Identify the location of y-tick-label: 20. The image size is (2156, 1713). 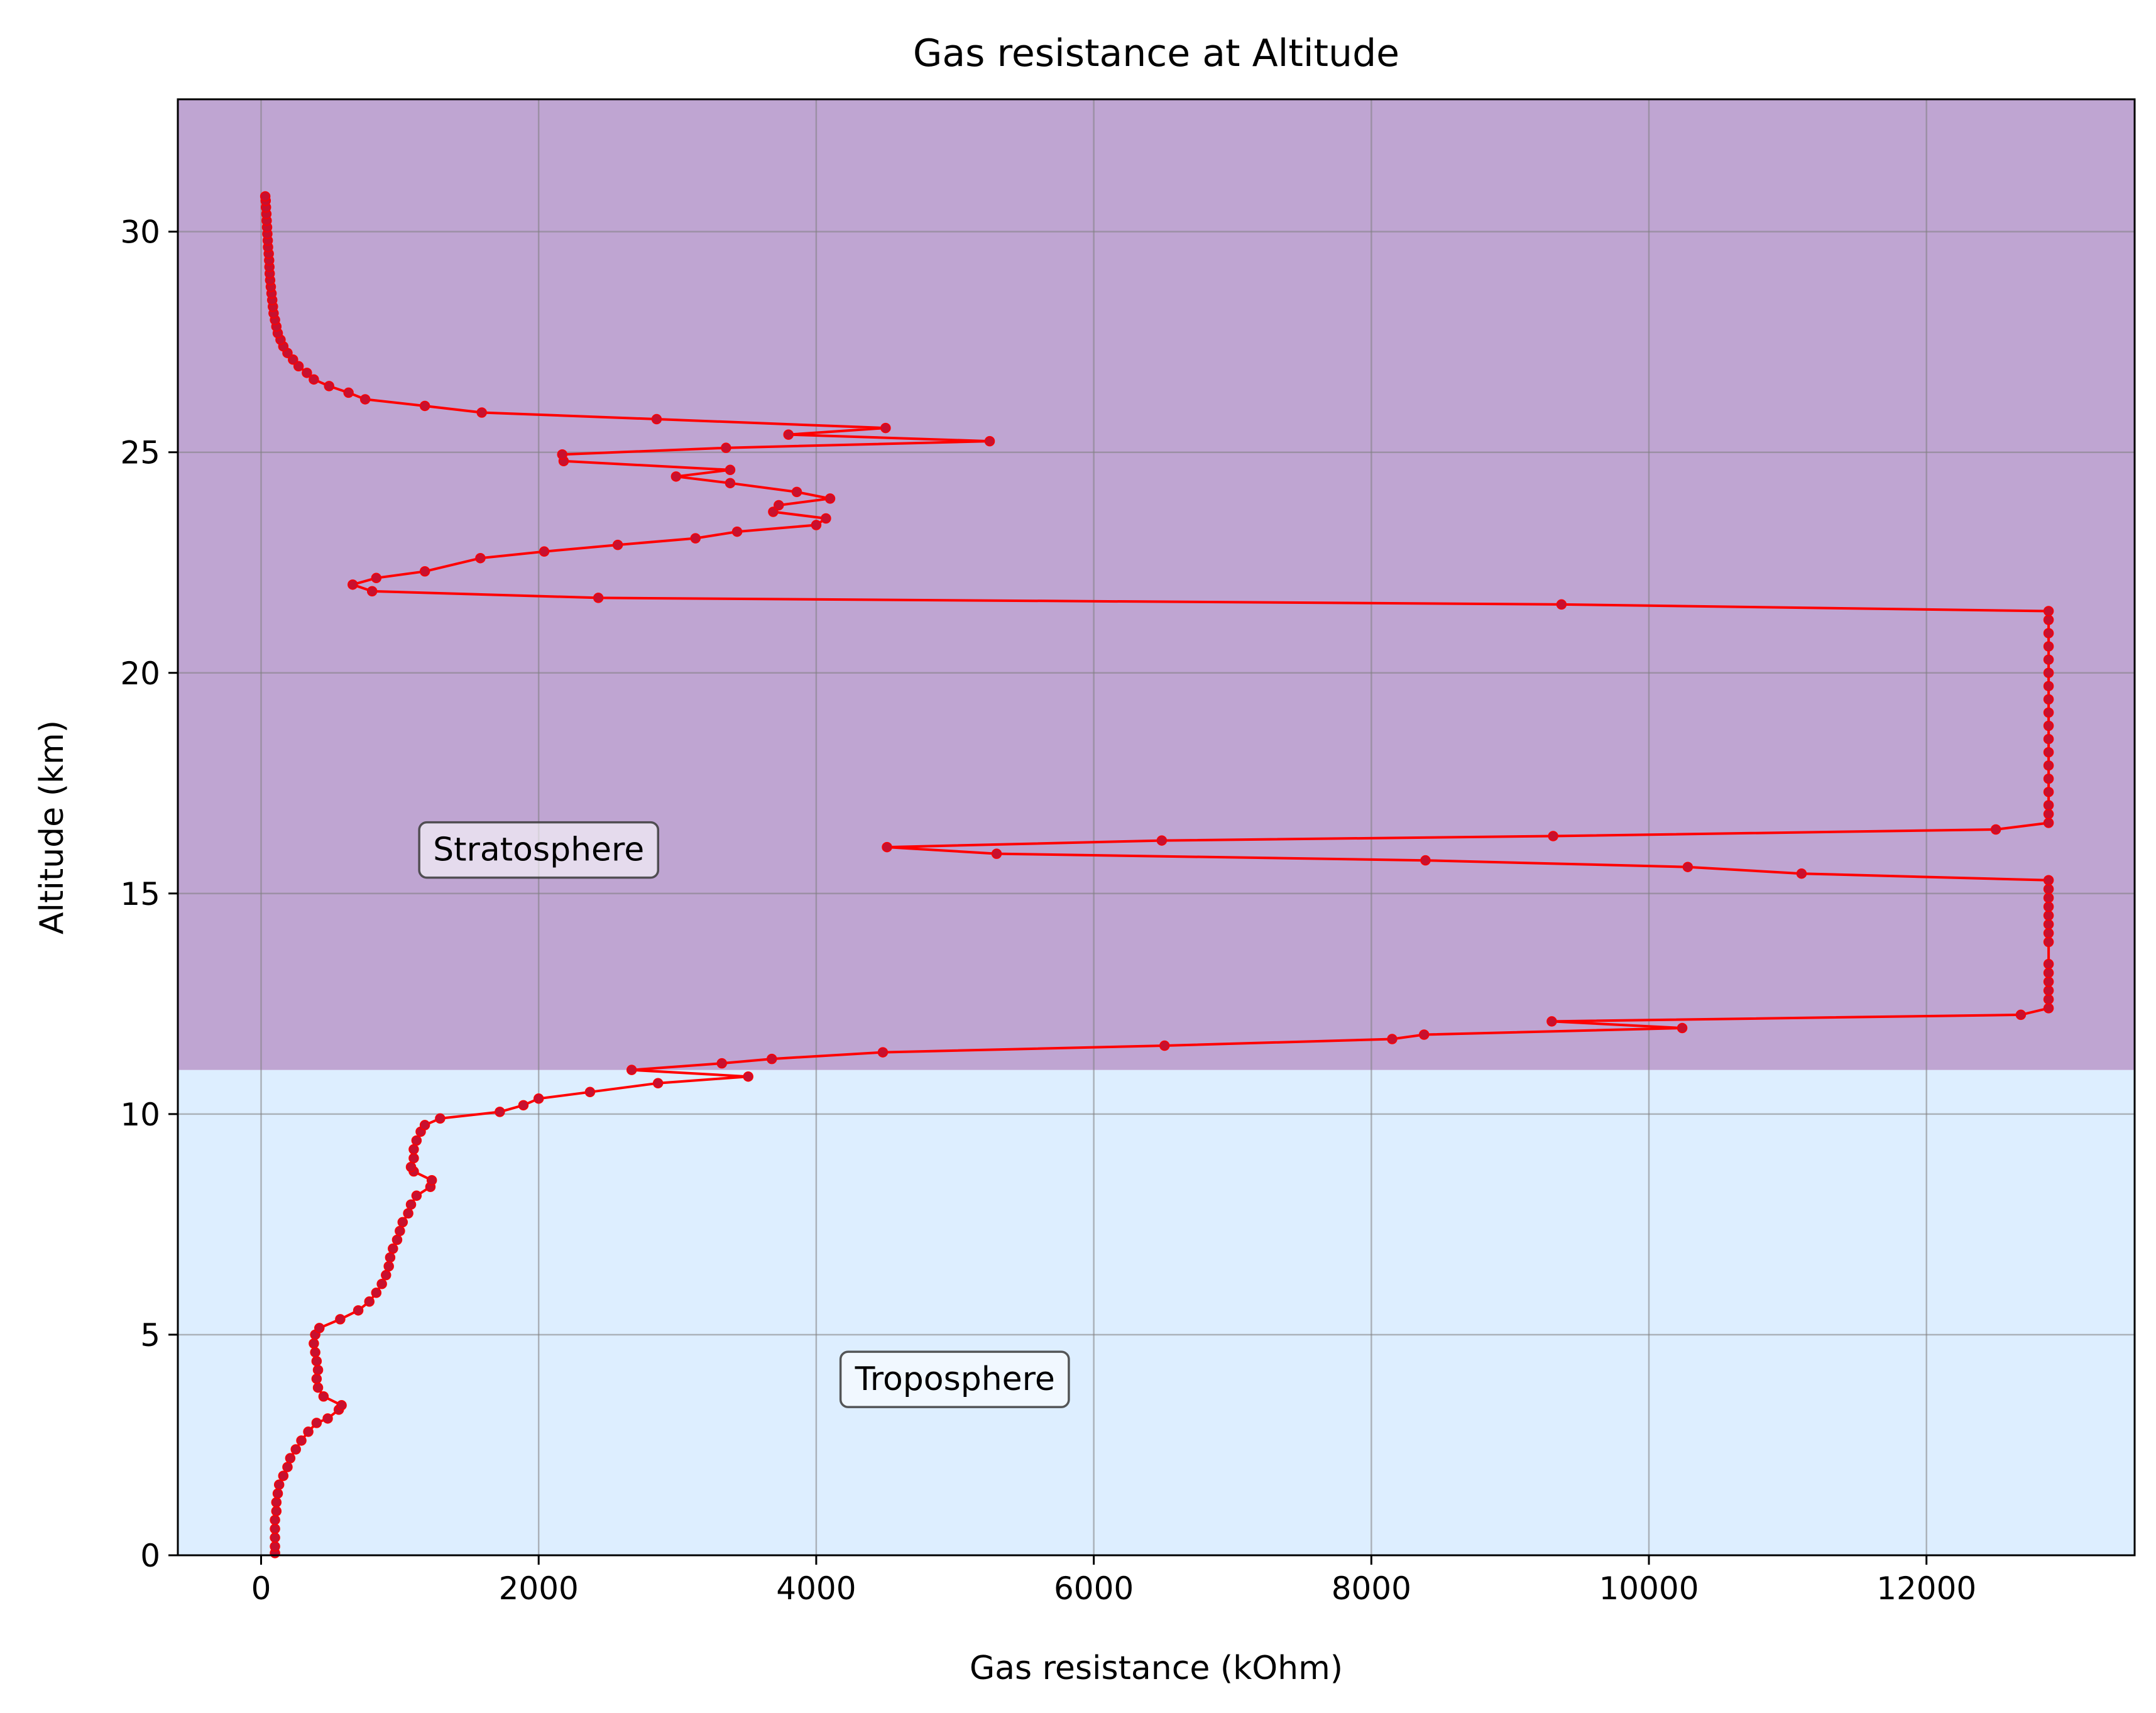
(140, 673).